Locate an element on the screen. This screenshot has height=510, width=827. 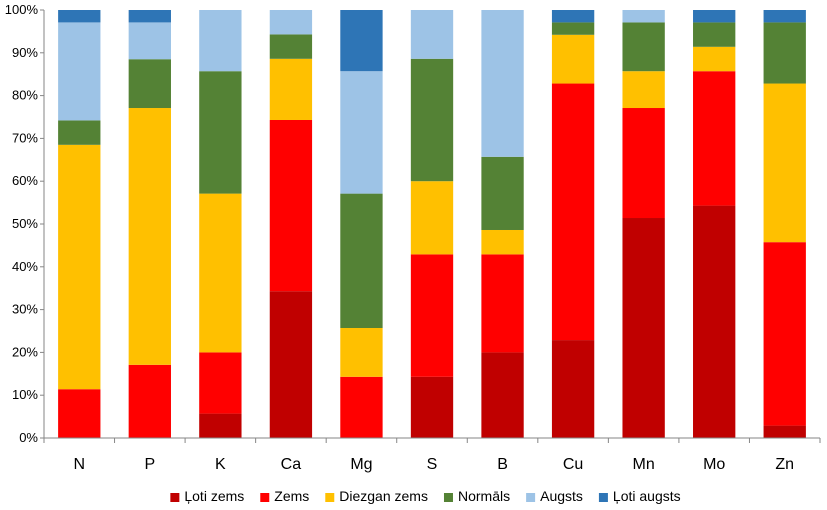
x-tick-label: Ca is located at coordinates (291, 464).